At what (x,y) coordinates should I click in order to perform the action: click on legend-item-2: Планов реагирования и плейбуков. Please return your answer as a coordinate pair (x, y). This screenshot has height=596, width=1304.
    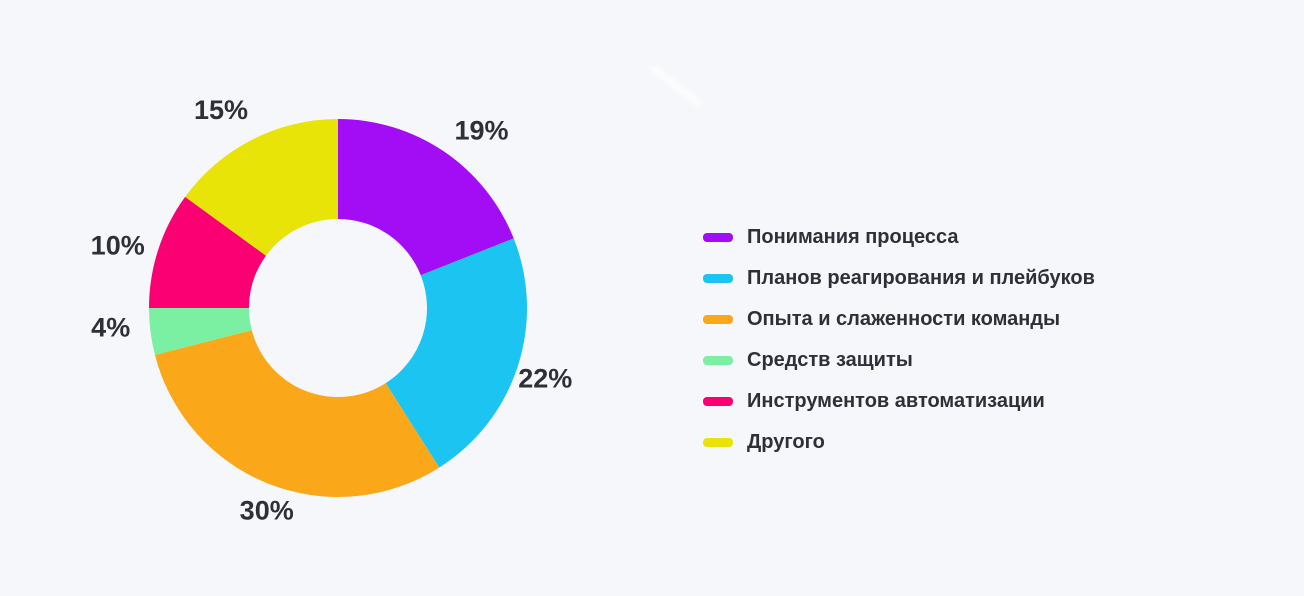
    Looking at the image, I should click on (899, 278).